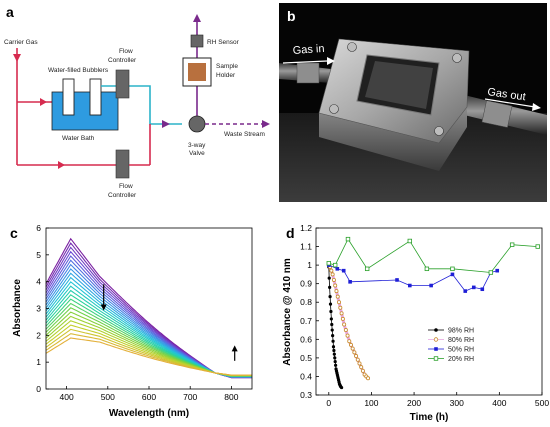  Describe the element at coordinates (122, 195) in the screenshot. I see `flow-controller-bottom-label-2: Controller` at that location.